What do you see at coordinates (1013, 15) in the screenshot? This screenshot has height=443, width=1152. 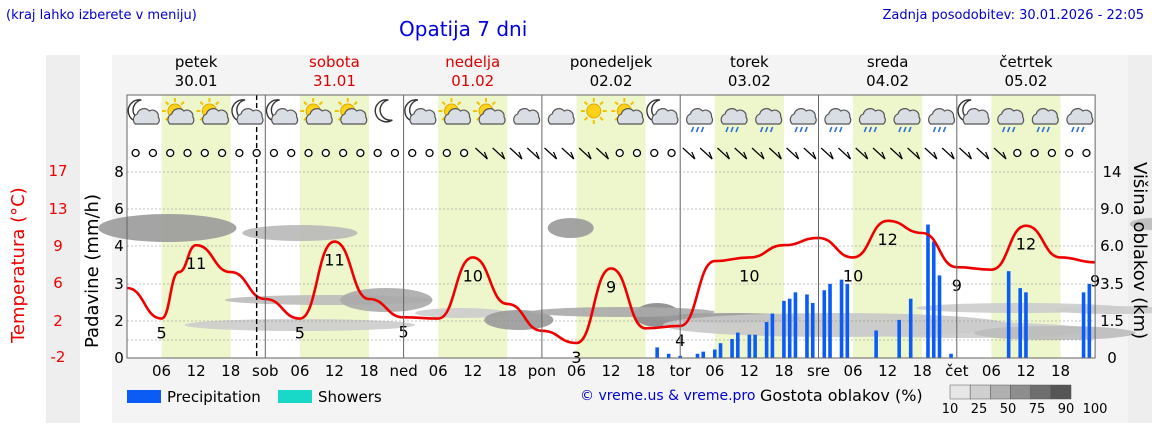 I see `last-updated: Zadnja posodobitev: 30.01.2026 - 22:05` at bounding box center [1013, 15].